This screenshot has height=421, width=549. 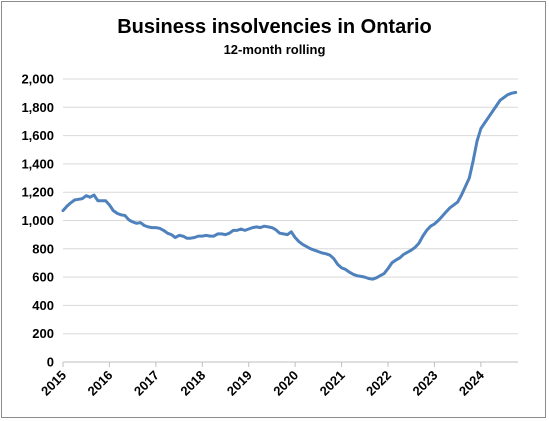 I want to click on y-tick-label: 200, so click(x=43, y=333).